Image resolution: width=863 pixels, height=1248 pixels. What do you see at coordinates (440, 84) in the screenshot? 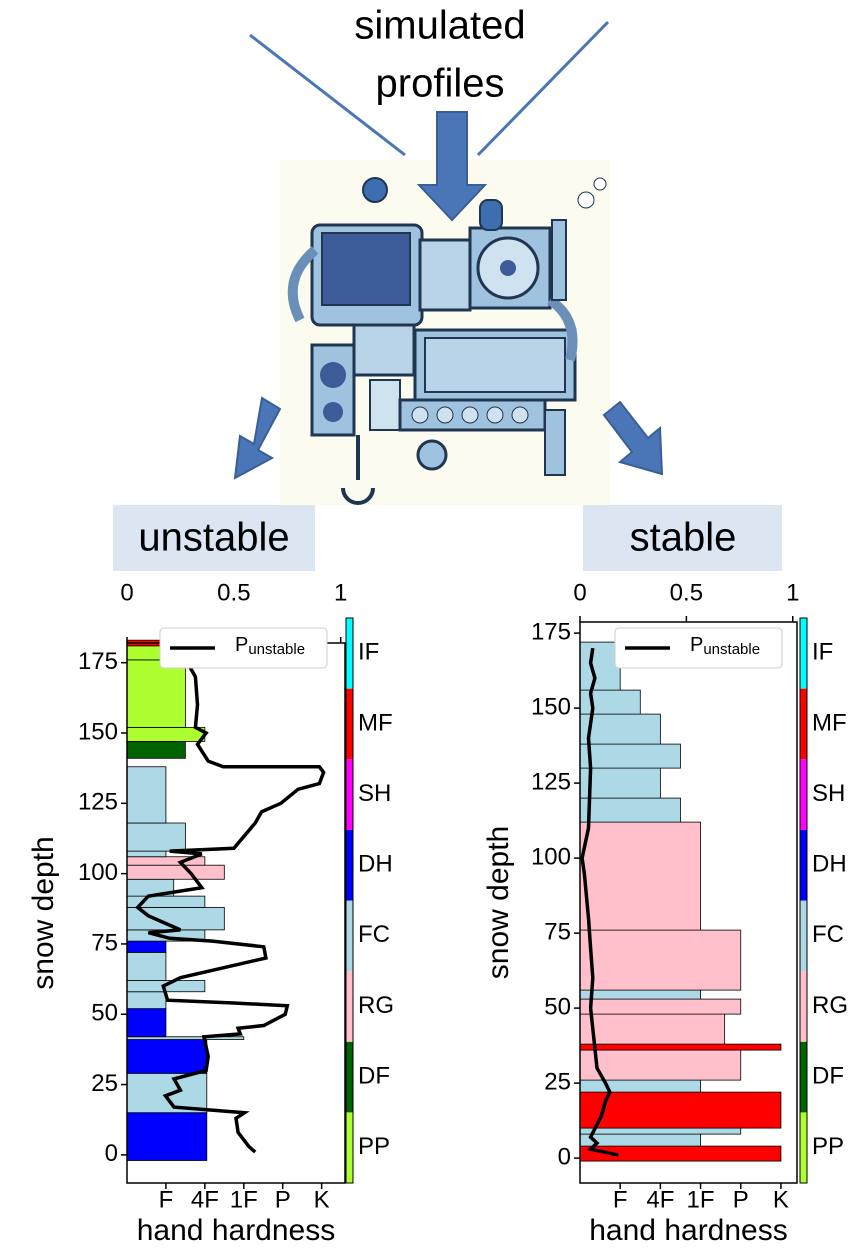
I see `title-line: profiles` at bounding box center [440, 84].